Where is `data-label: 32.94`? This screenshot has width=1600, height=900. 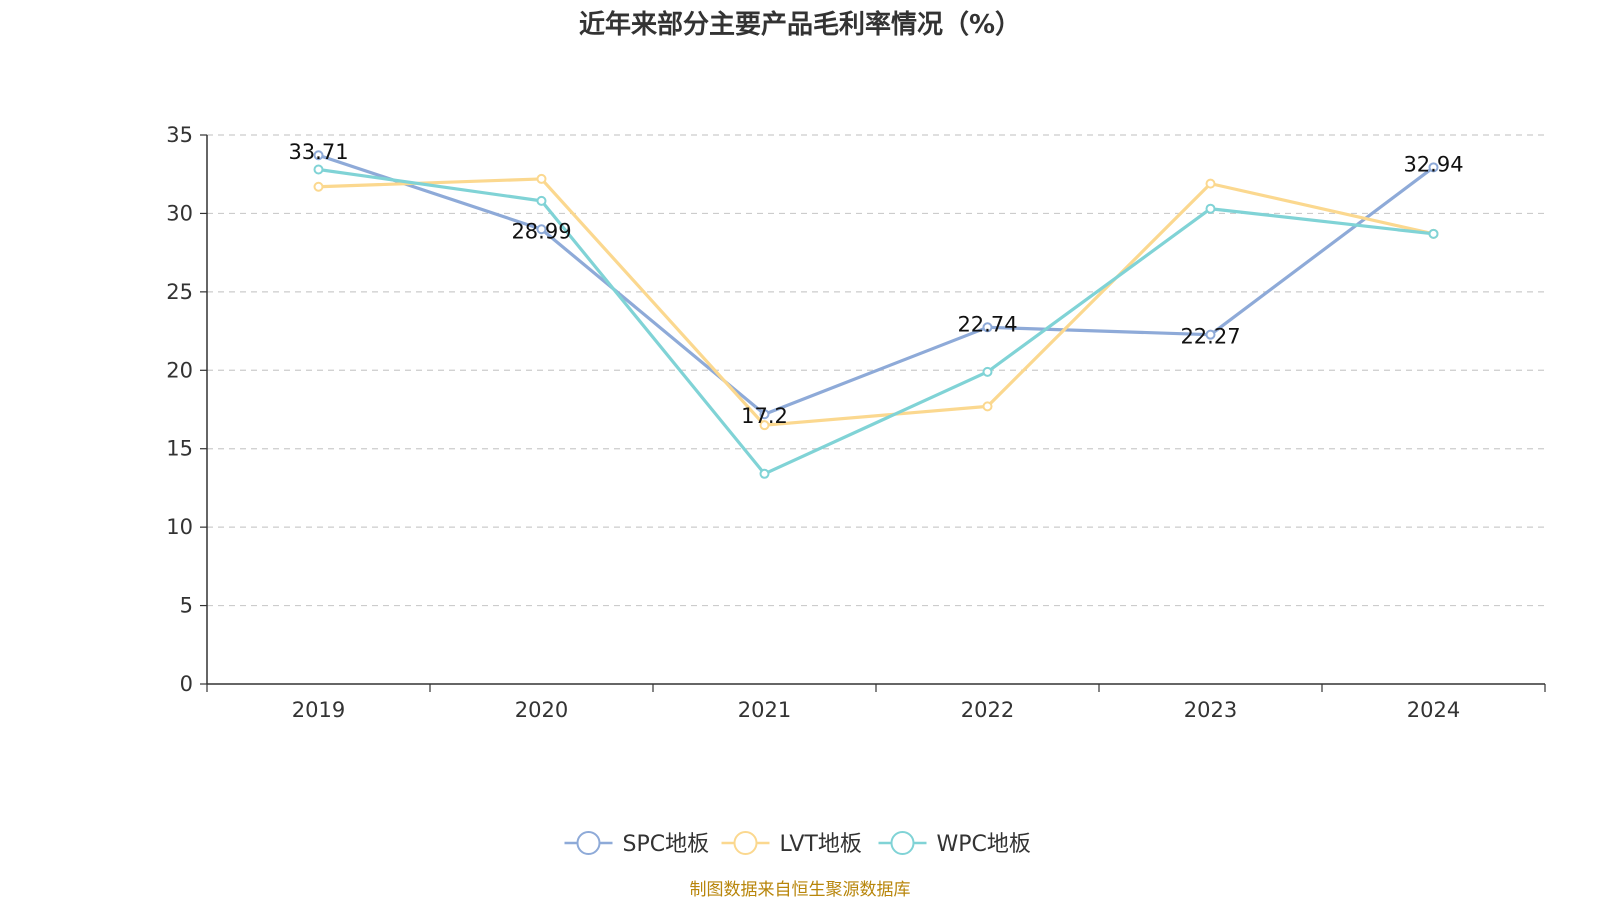 data-label: 32.94 is located at coordinates (1433, 164).